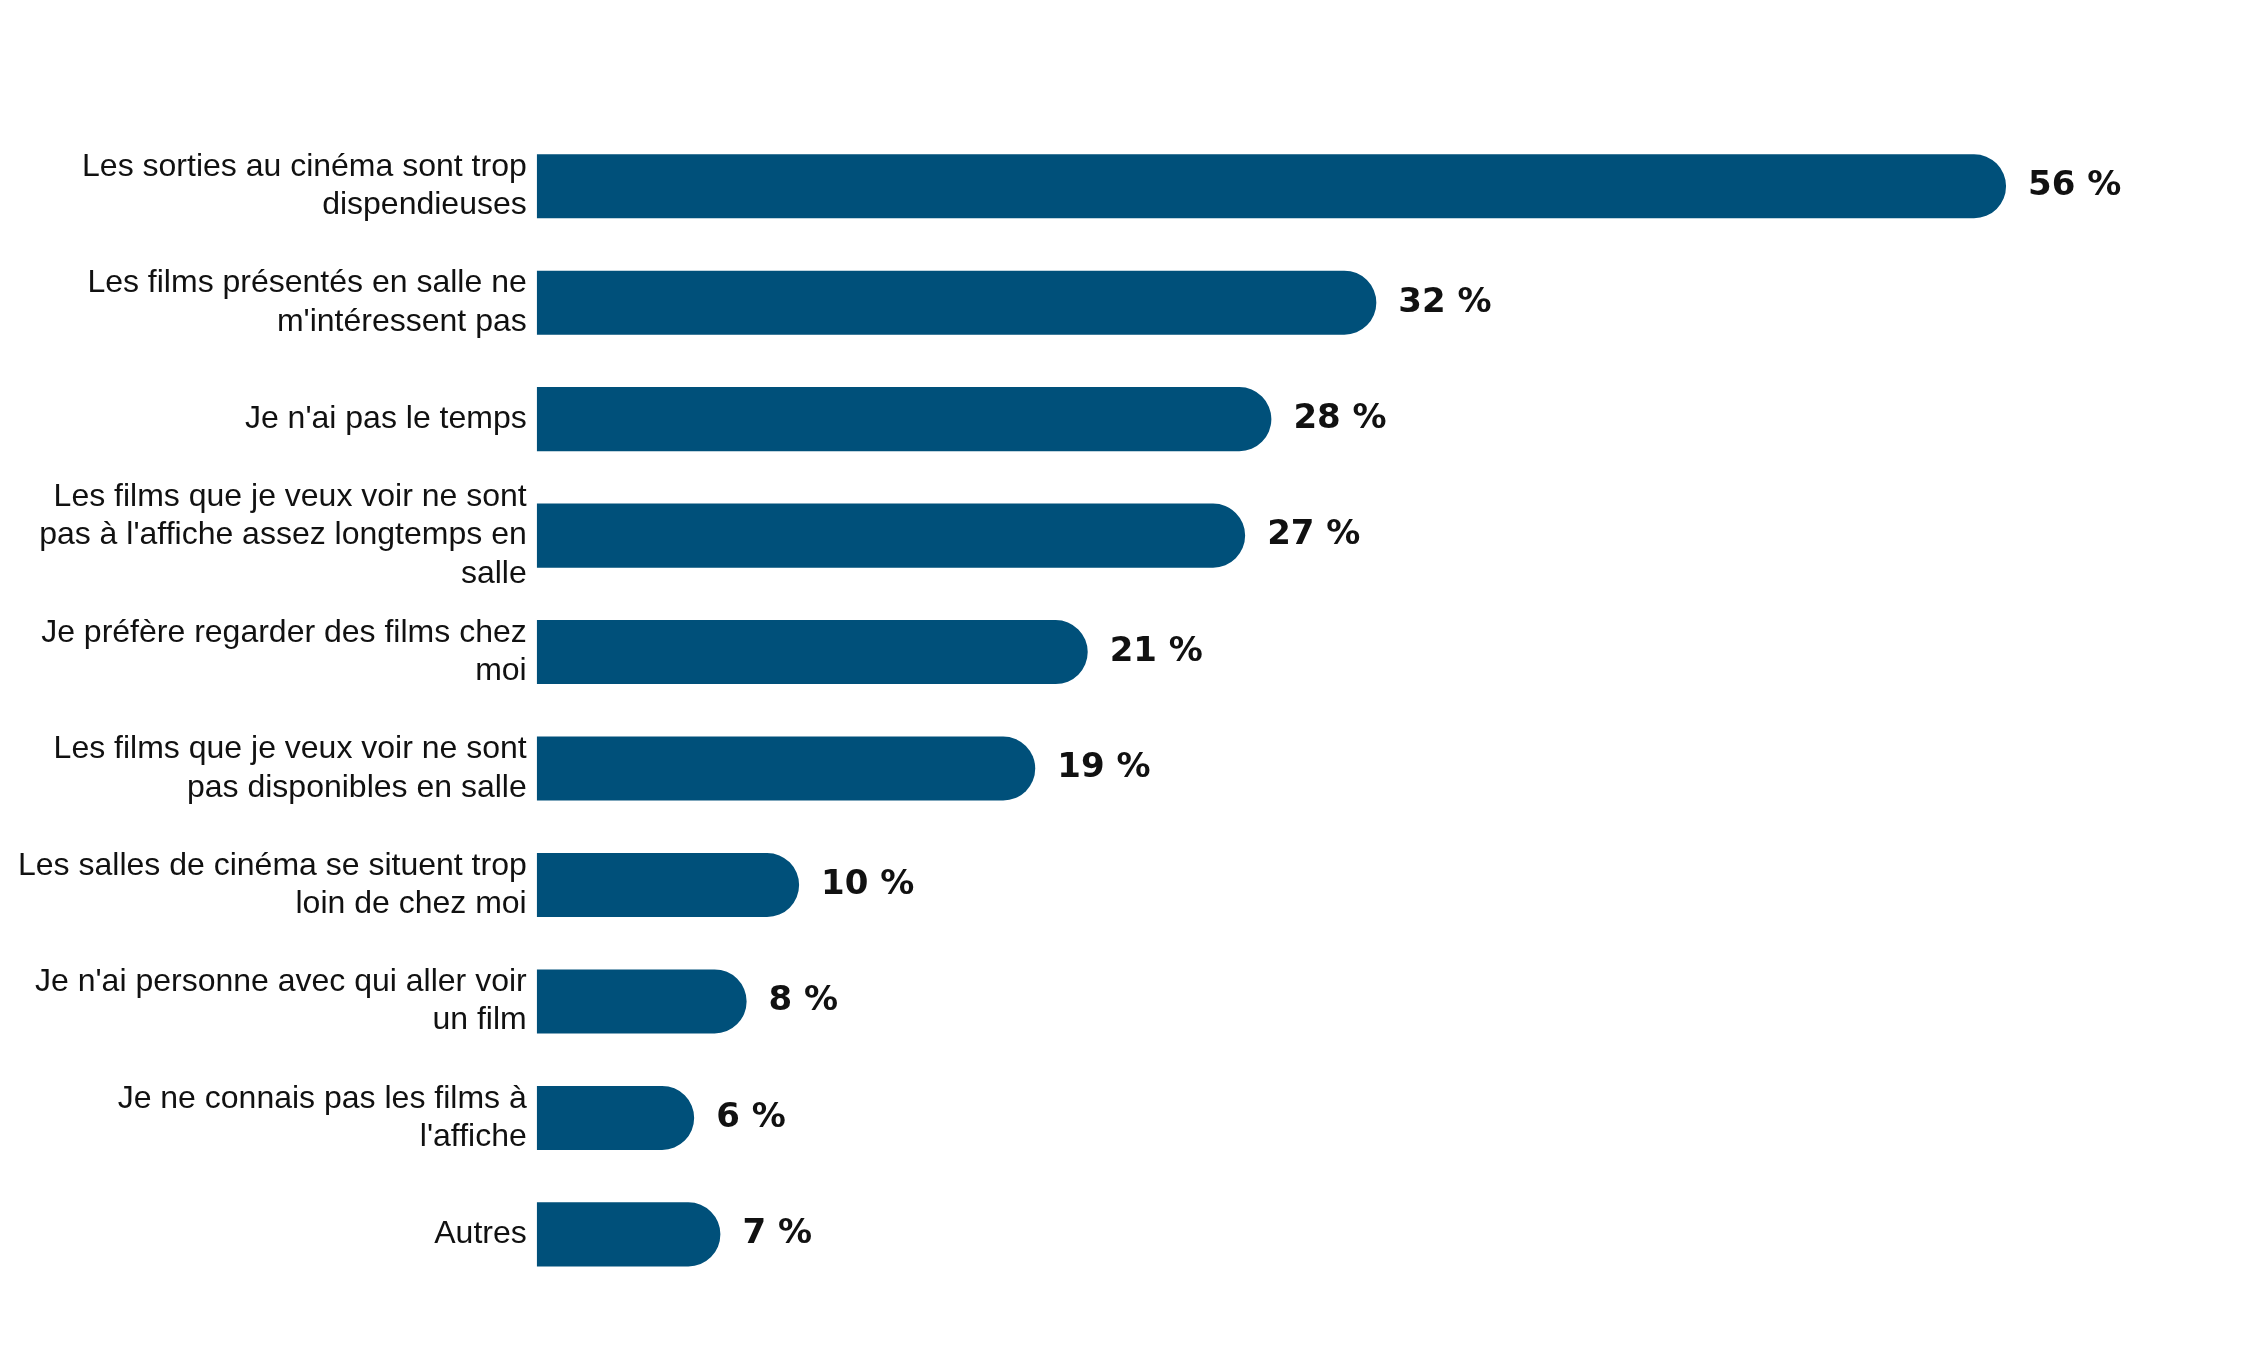 The width and height of the screenshot is (2249, 1349). I want to click on y-tick-label: Les films que je veux voir ne sont pas à l'affiche assez longtemps en salle, so click(283, 533).